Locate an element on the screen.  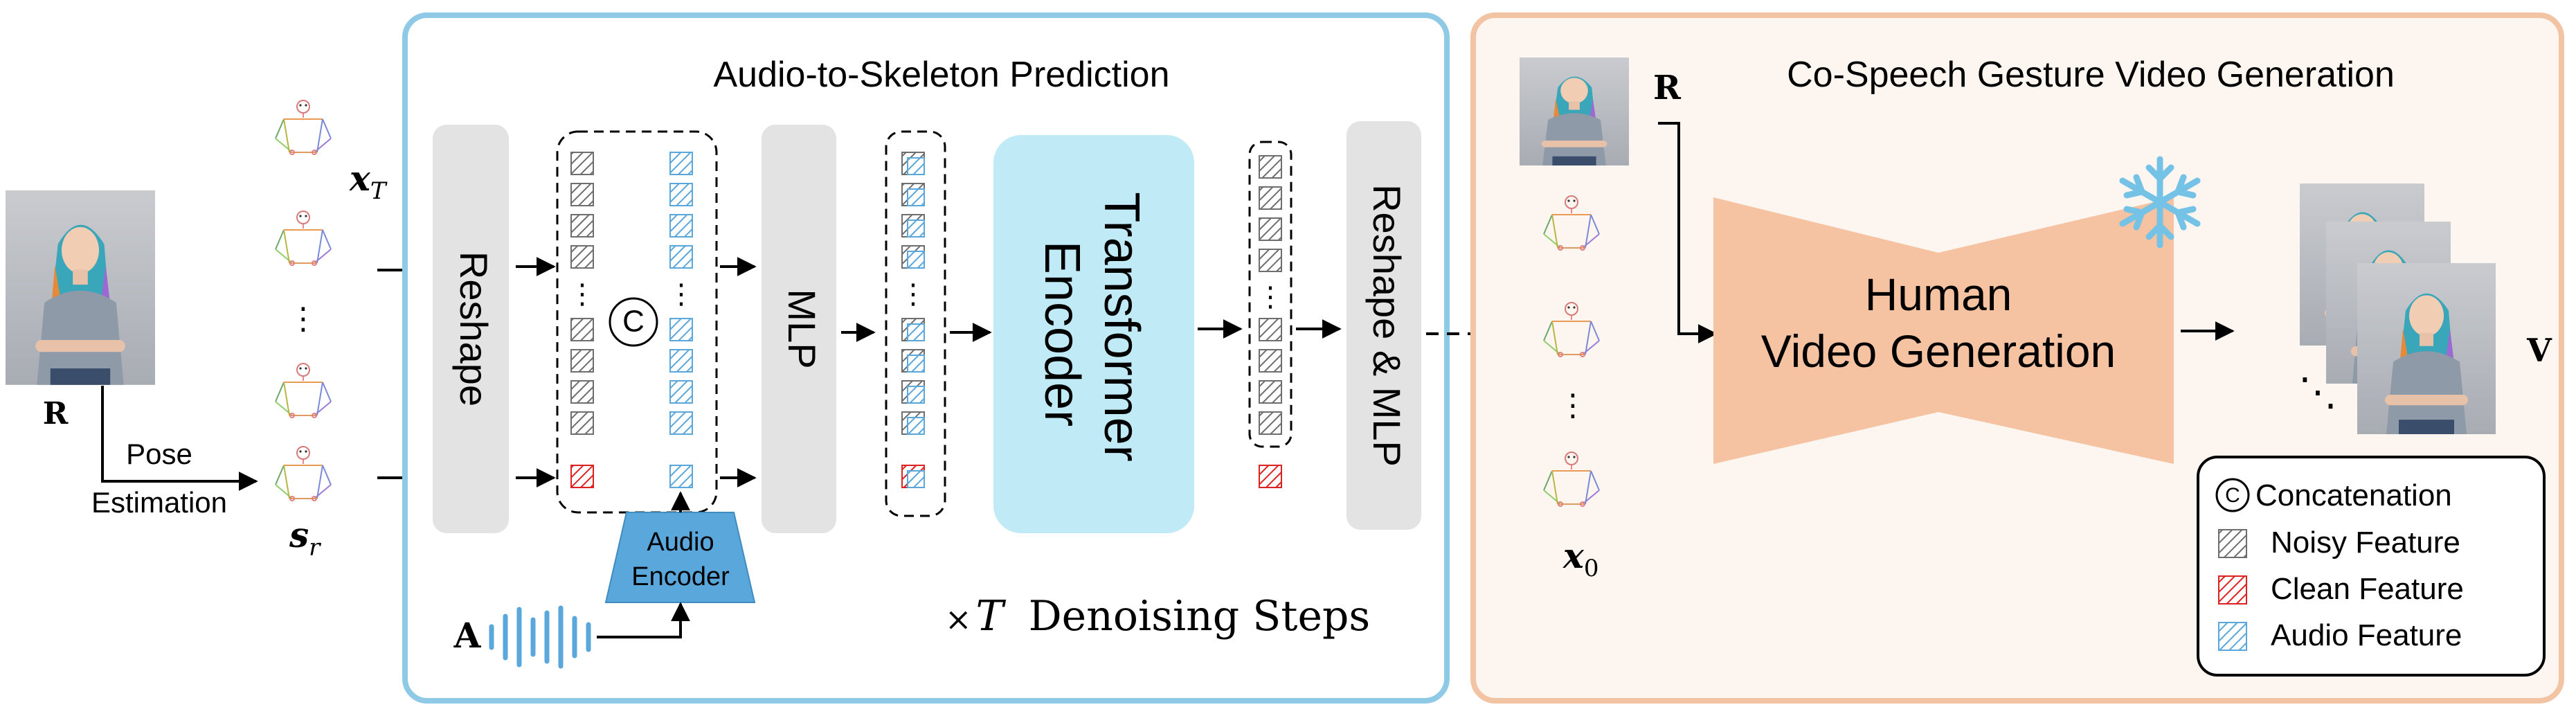
audio-to-skeleton-title: Audio-to-Skeleton Prediction is located at coordinates (941, 75).